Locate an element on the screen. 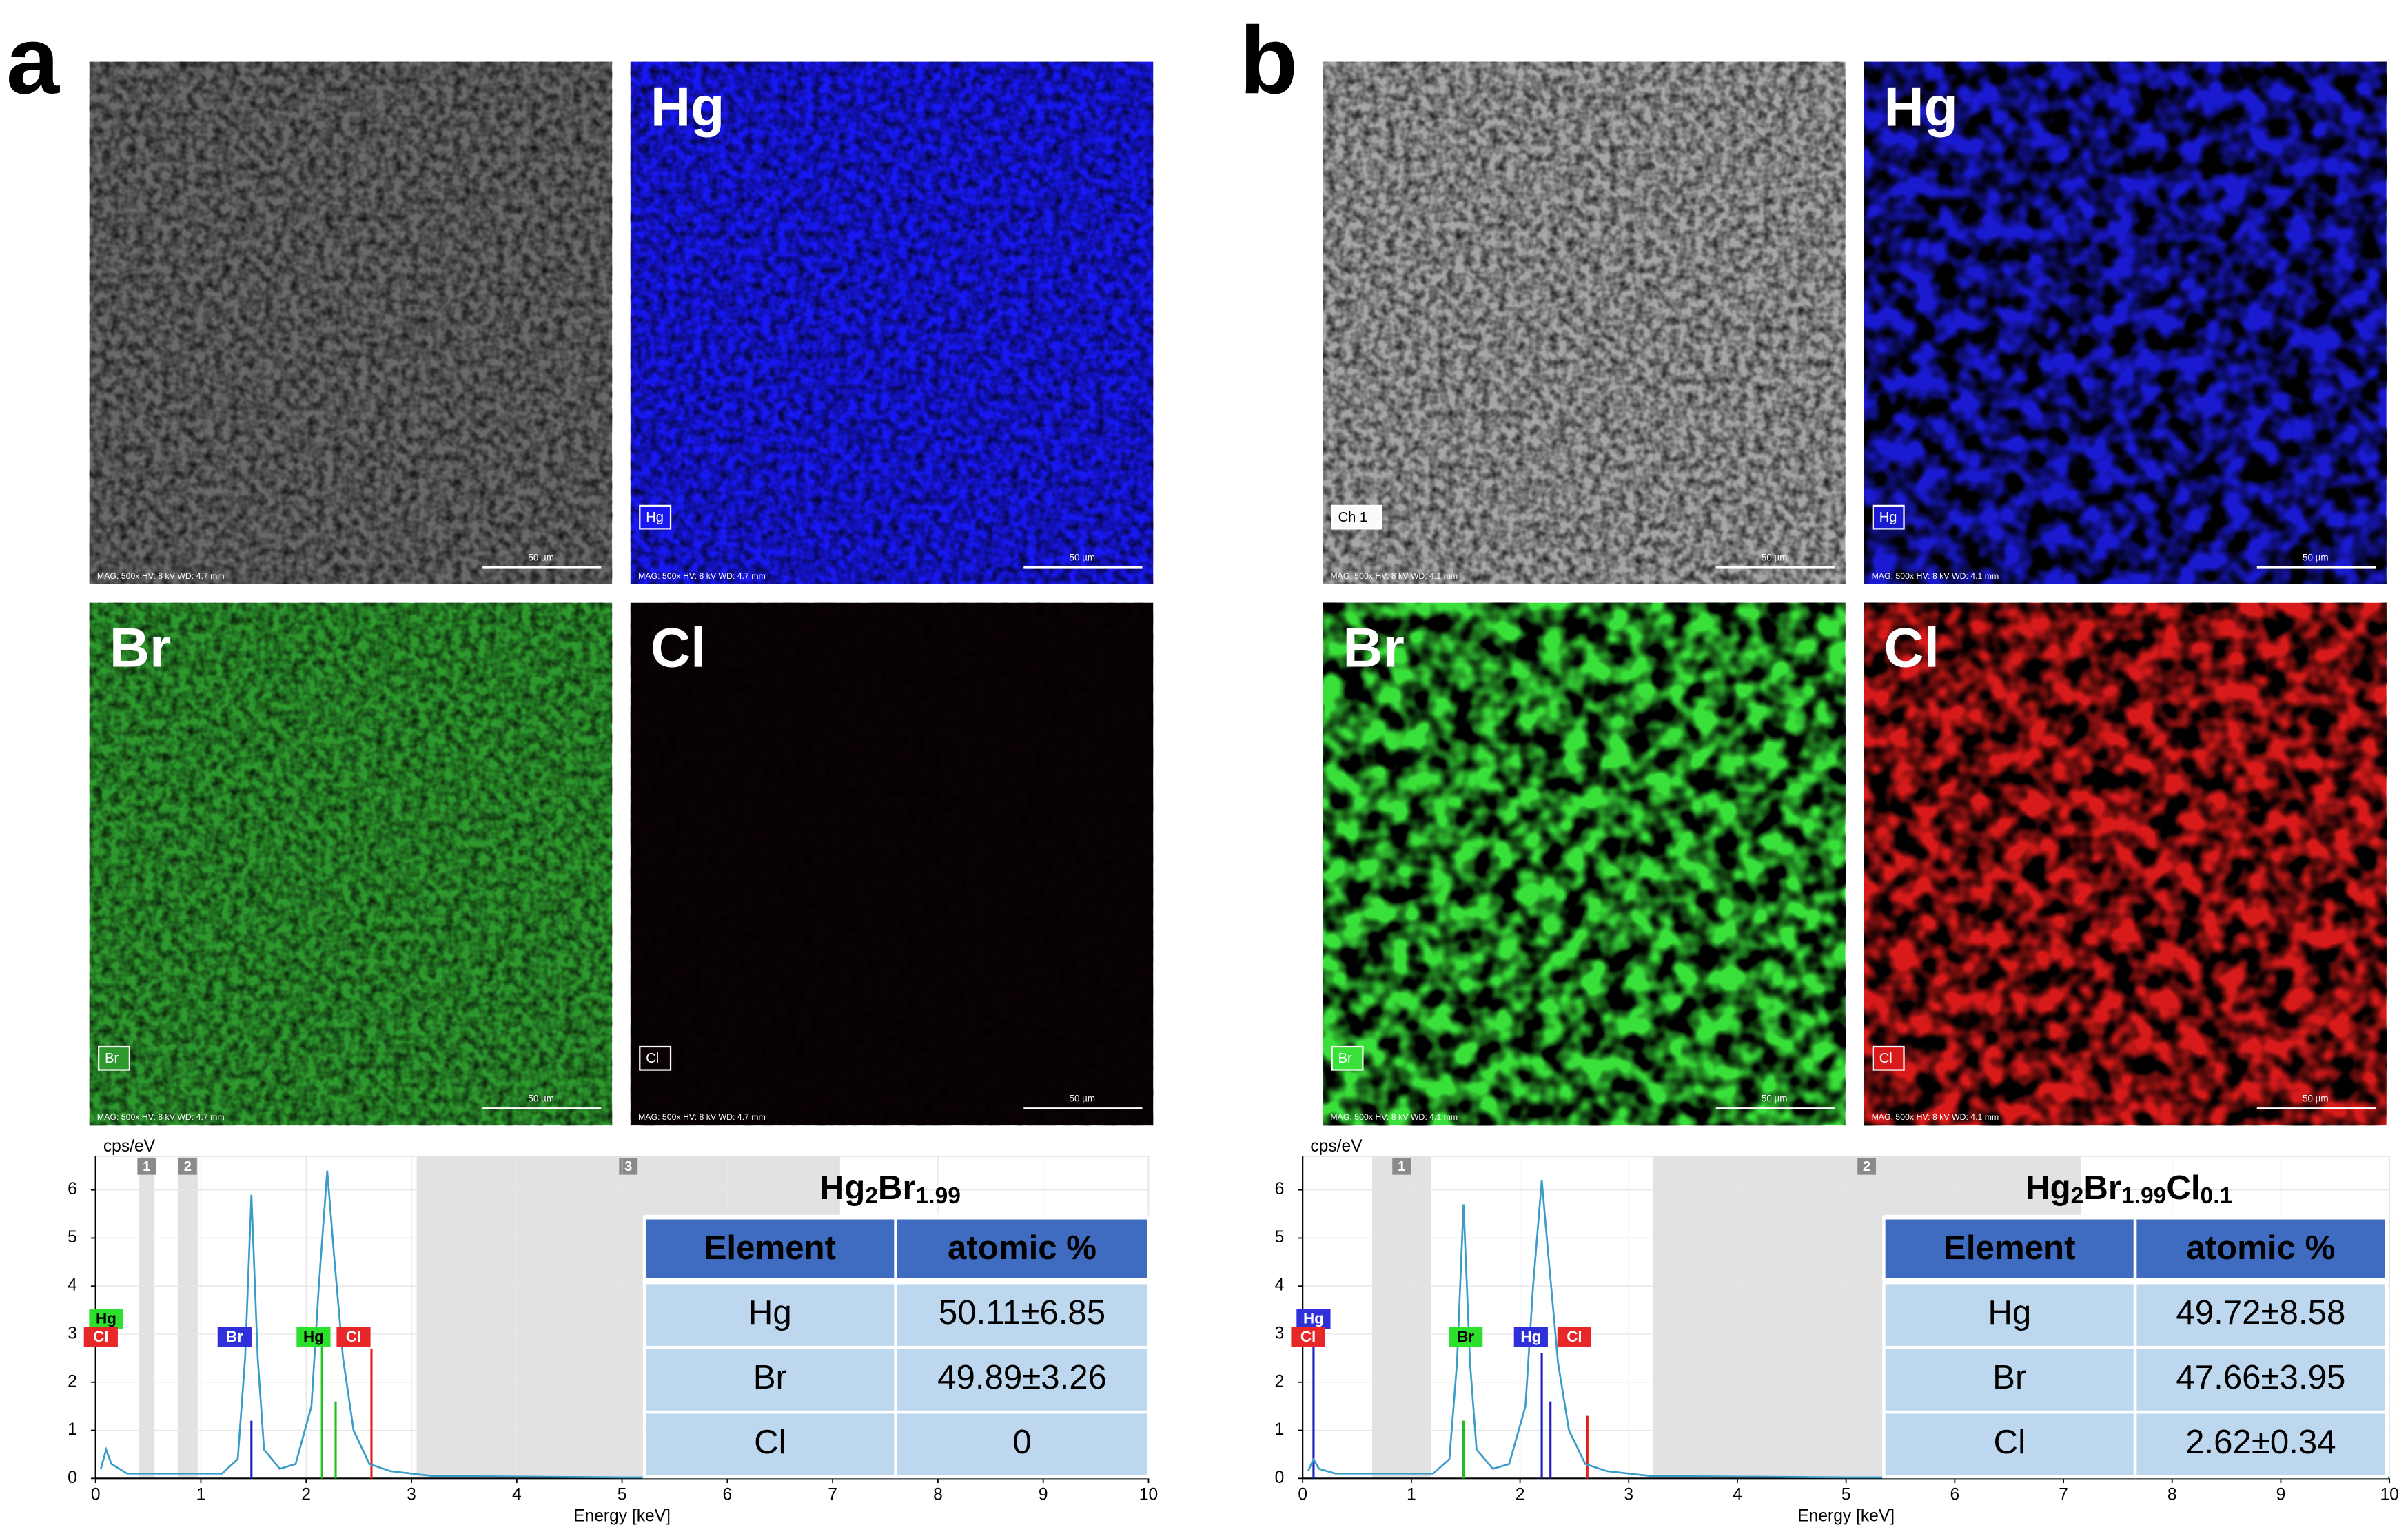 This screenshot has height=1534, width=2408. peak-label: Br is located at coordinates (235, 1336).